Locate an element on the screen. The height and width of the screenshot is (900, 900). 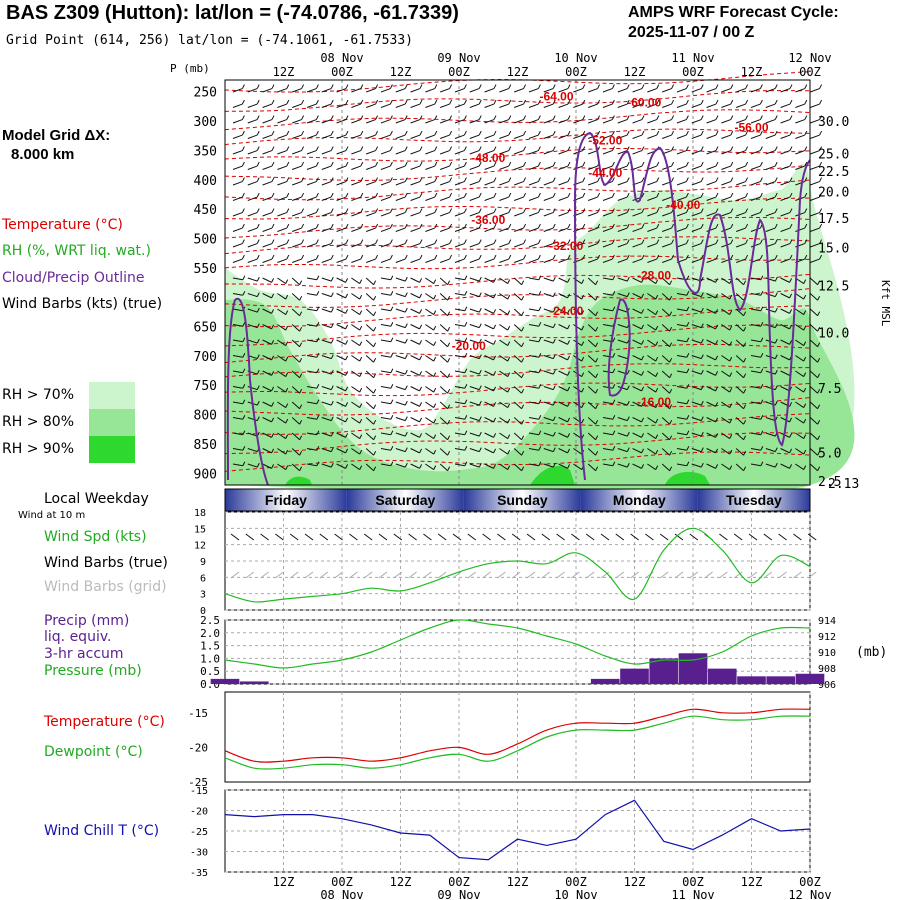
pressure-tick-label: 550 is located at coordinates (205, 269).